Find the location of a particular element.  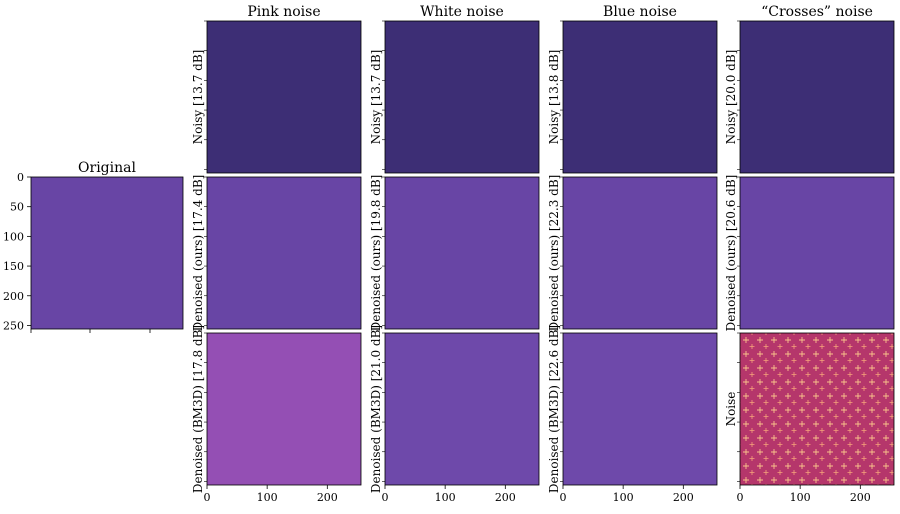

row-label: Denoised (ours) [17.4 dB] is located at coordinates (198, 253).